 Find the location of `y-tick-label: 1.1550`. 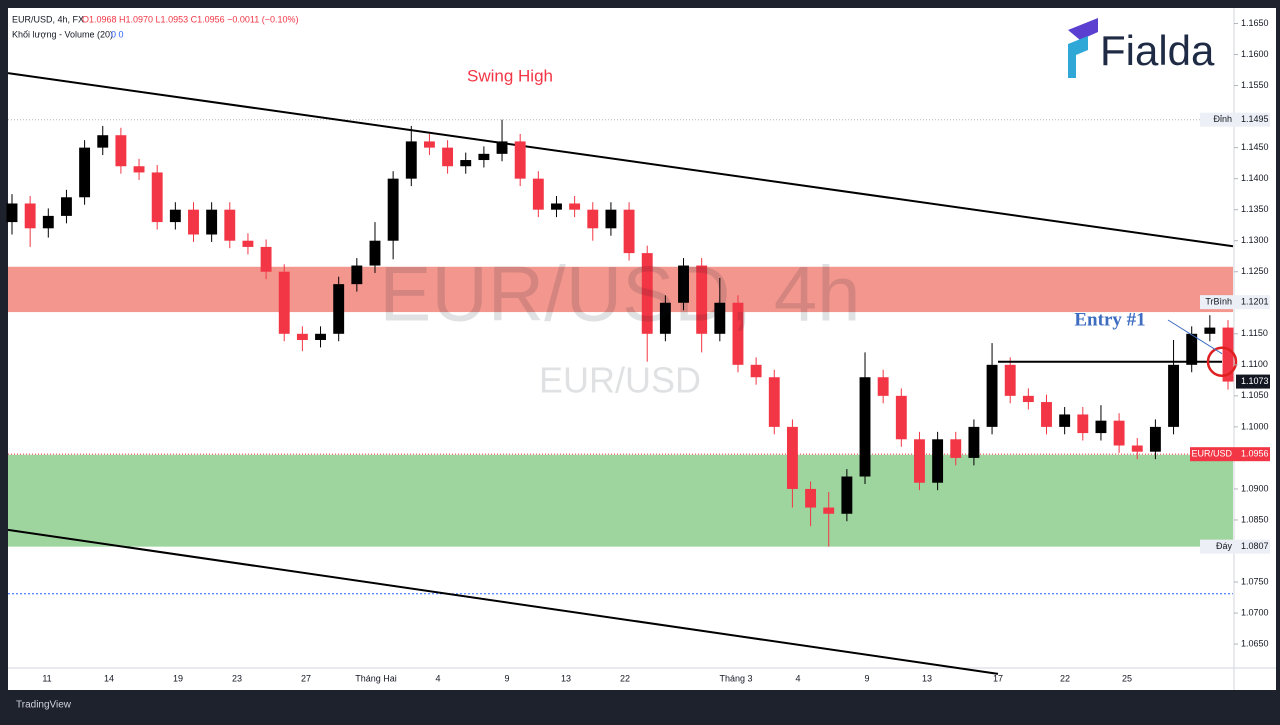

y-tick-label: 1.1550 is located at coordinates (1255, 85).